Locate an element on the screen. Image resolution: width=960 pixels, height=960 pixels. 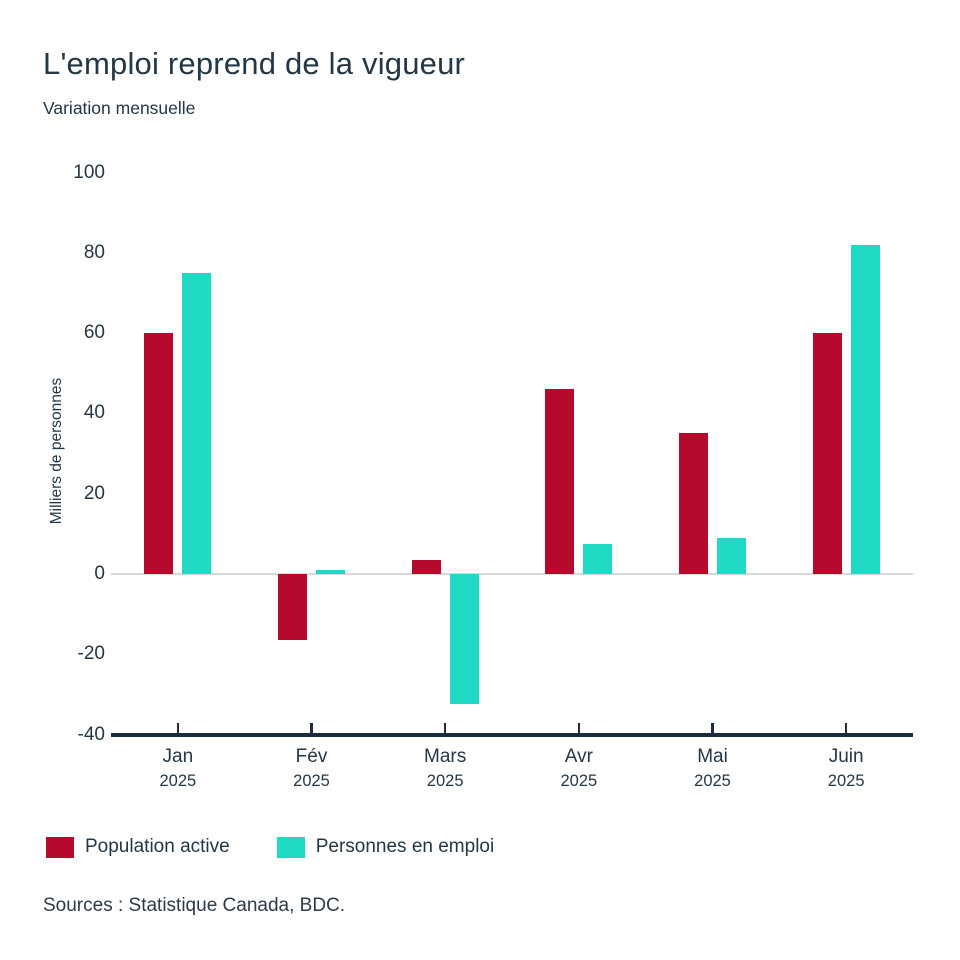
chart-subtitle: Variation mensuelle is located at coordinates (119, 108).